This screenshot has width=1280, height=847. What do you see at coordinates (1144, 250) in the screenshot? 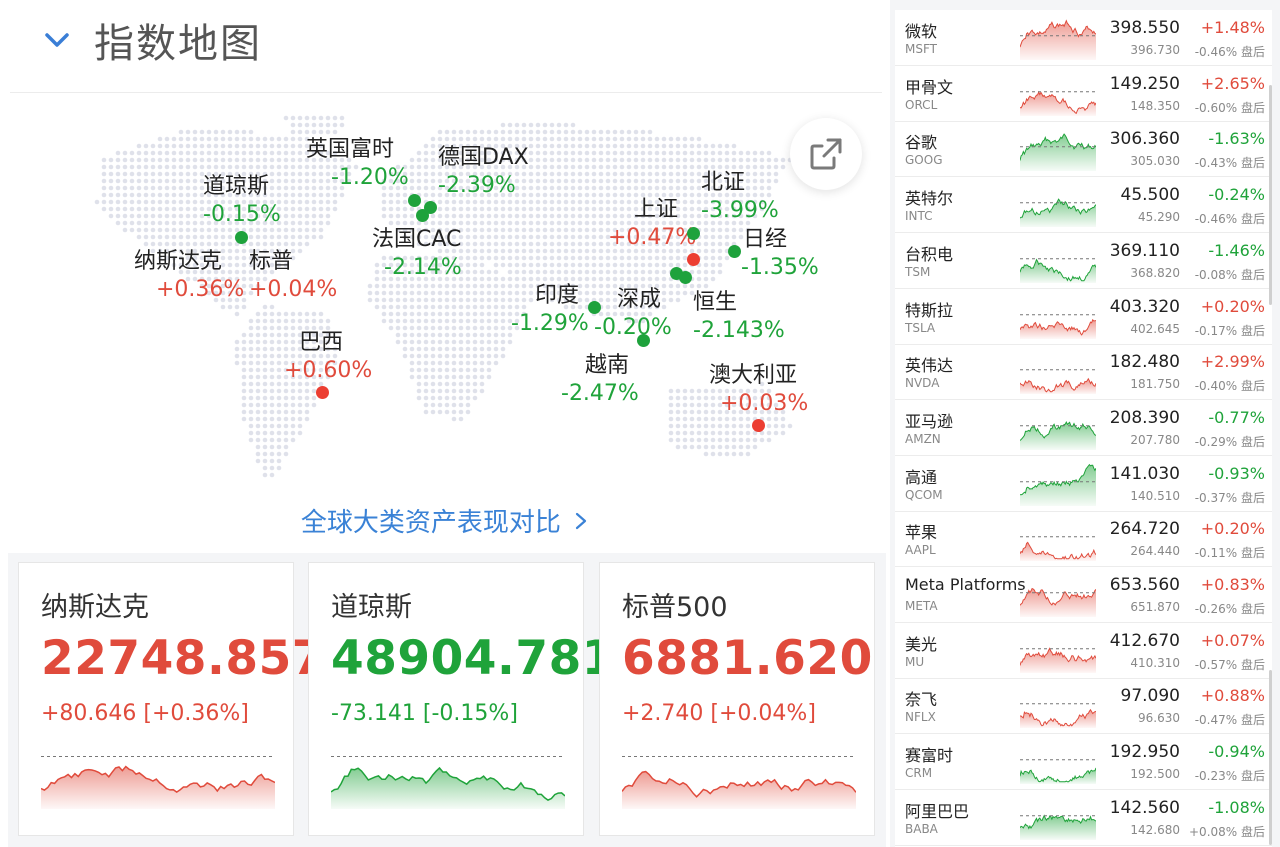
I see `stock-price: 369.110` at bounding box center [1144, 250].